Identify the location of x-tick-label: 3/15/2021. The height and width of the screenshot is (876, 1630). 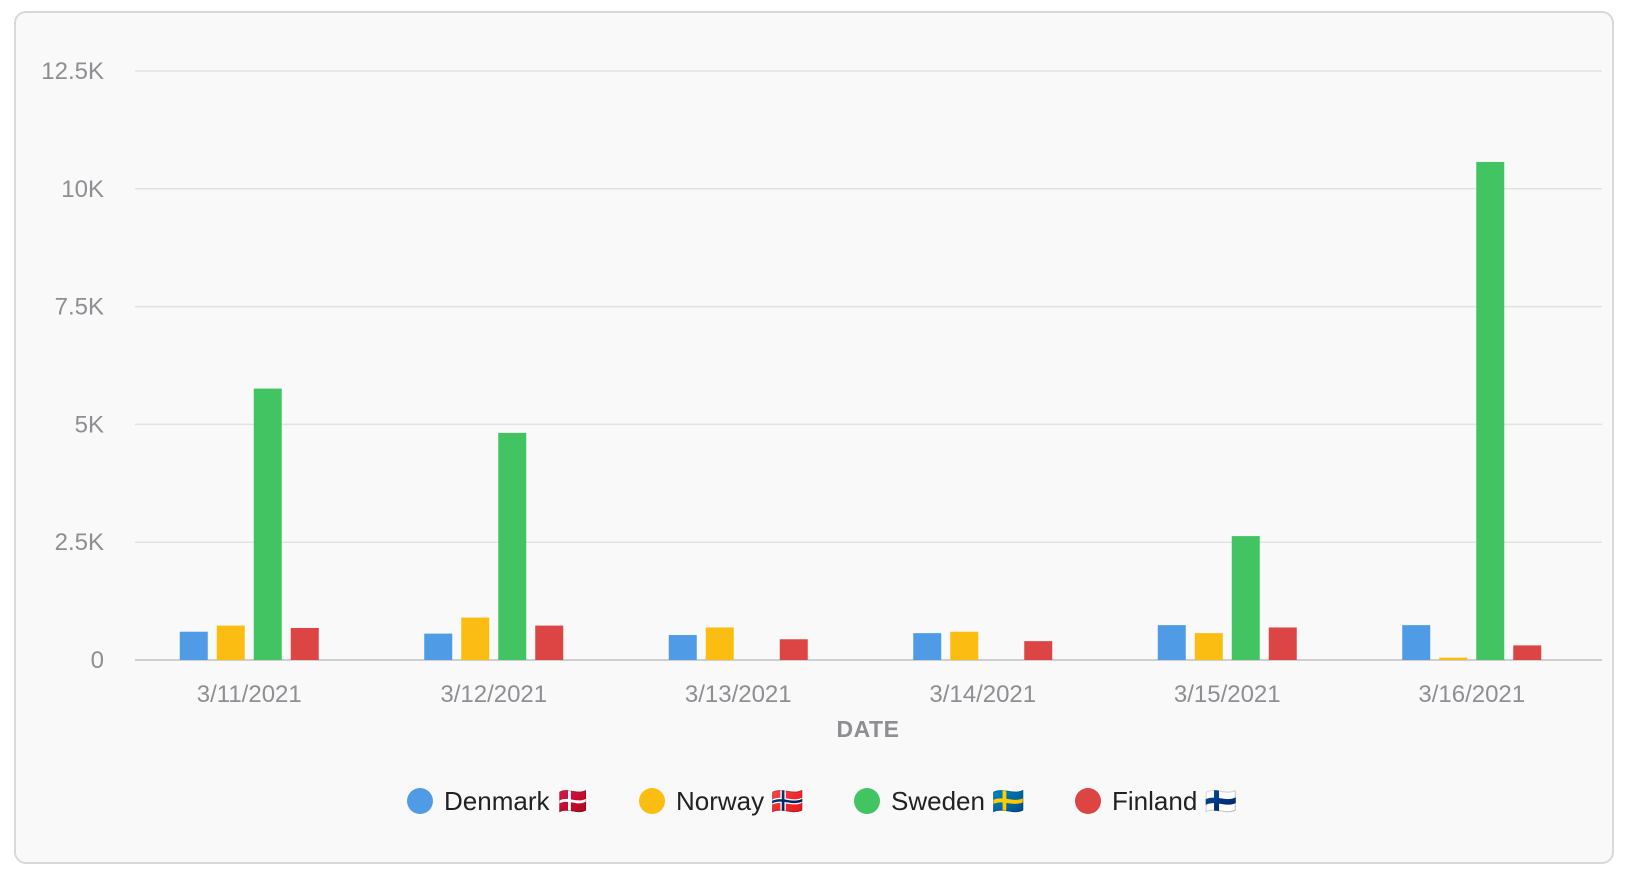
(1227, 694).